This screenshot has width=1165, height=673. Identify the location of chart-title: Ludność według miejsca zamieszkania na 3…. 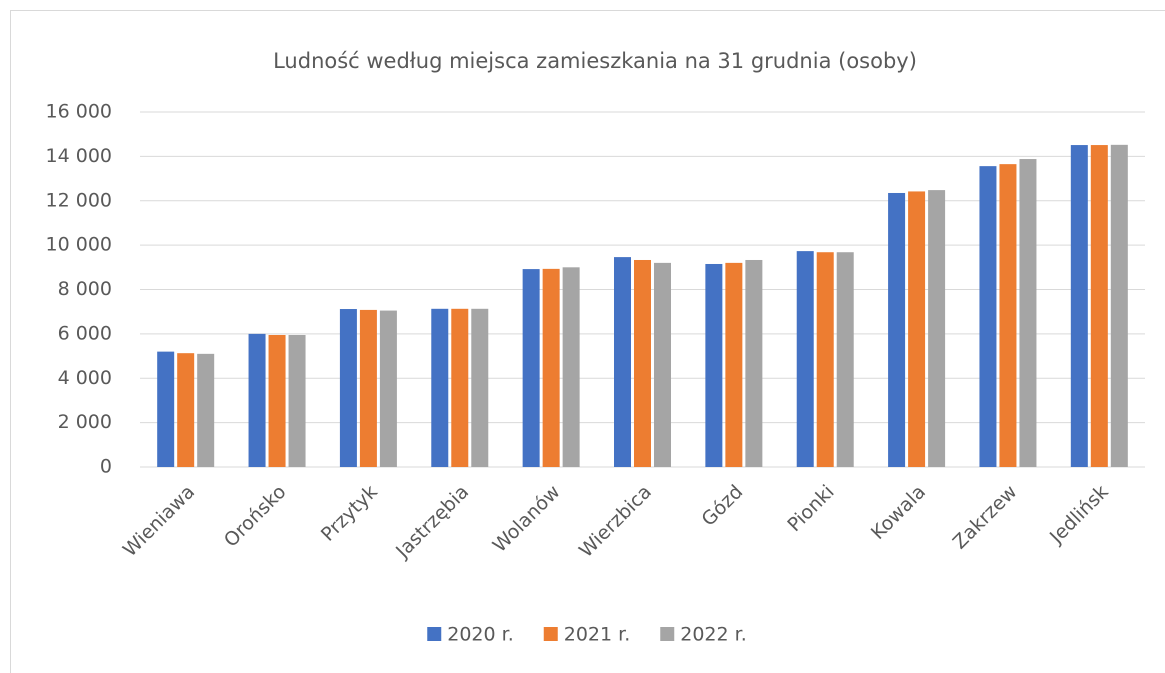
(595, 61).